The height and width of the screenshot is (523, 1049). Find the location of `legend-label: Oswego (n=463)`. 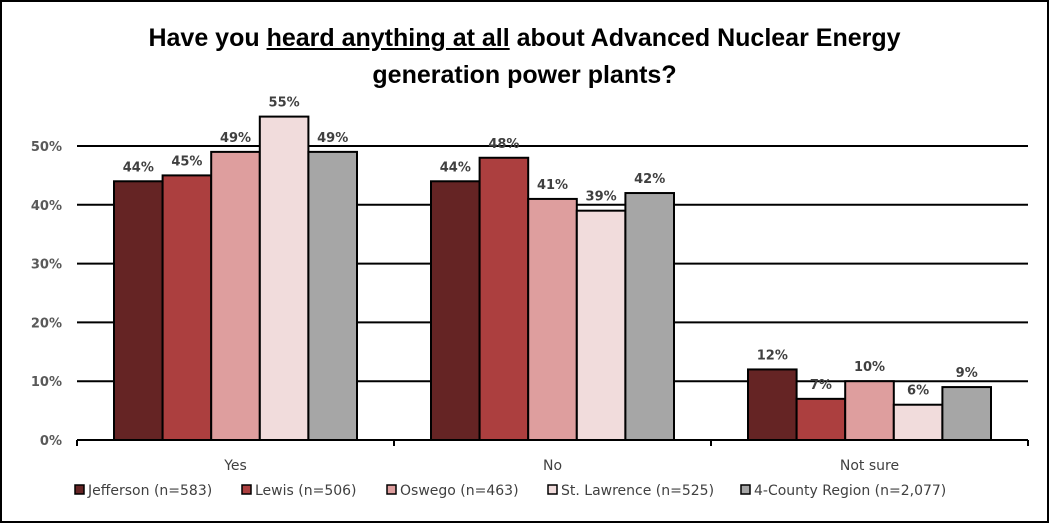

legend-label: Oswego (n=463) is located at coordinates (459, 491).